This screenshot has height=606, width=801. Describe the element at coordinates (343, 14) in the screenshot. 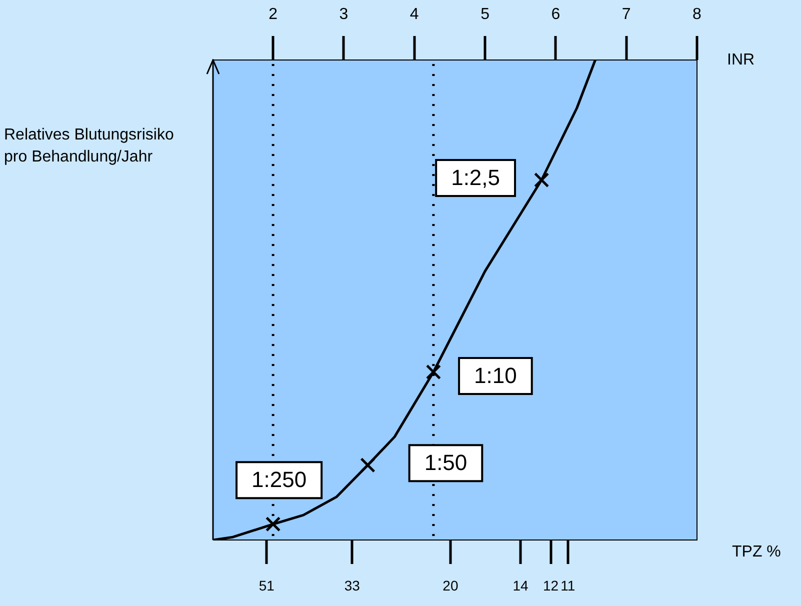

I see `x-tick-label: 3` at that location.